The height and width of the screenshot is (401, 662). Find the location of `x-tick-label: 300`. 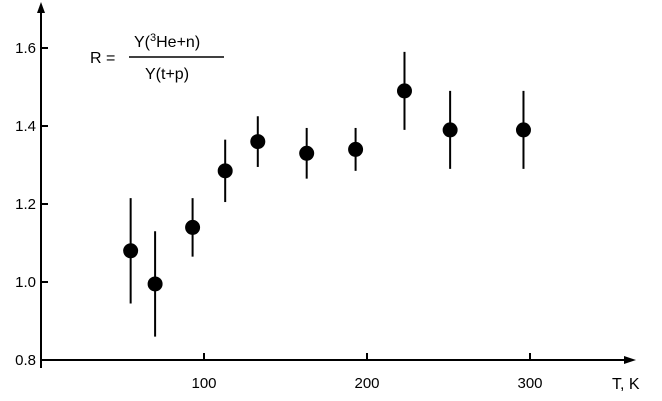

x-tick-label: 300 is located at coordinates (529, 383).